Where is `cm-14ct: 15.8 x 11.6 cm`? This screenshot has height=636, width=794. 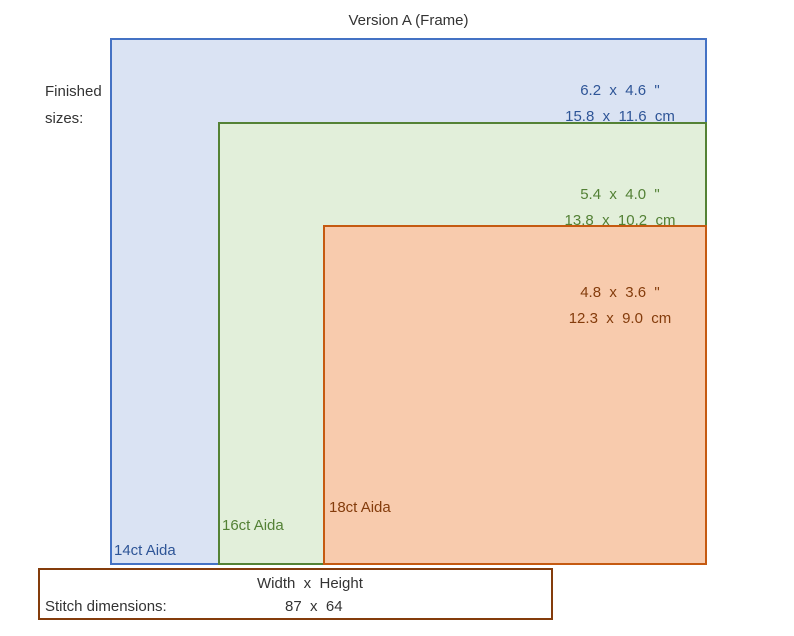 cm-14ct: 15.8 x 11.6 cm is located at coordinates (620, 116).